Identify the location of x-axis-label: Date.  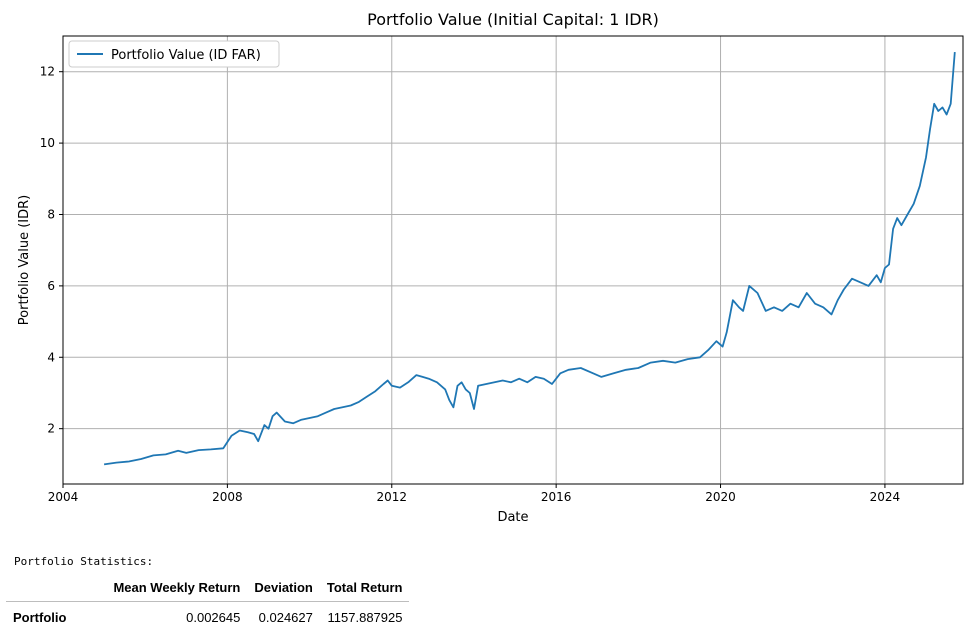
(512, 517).